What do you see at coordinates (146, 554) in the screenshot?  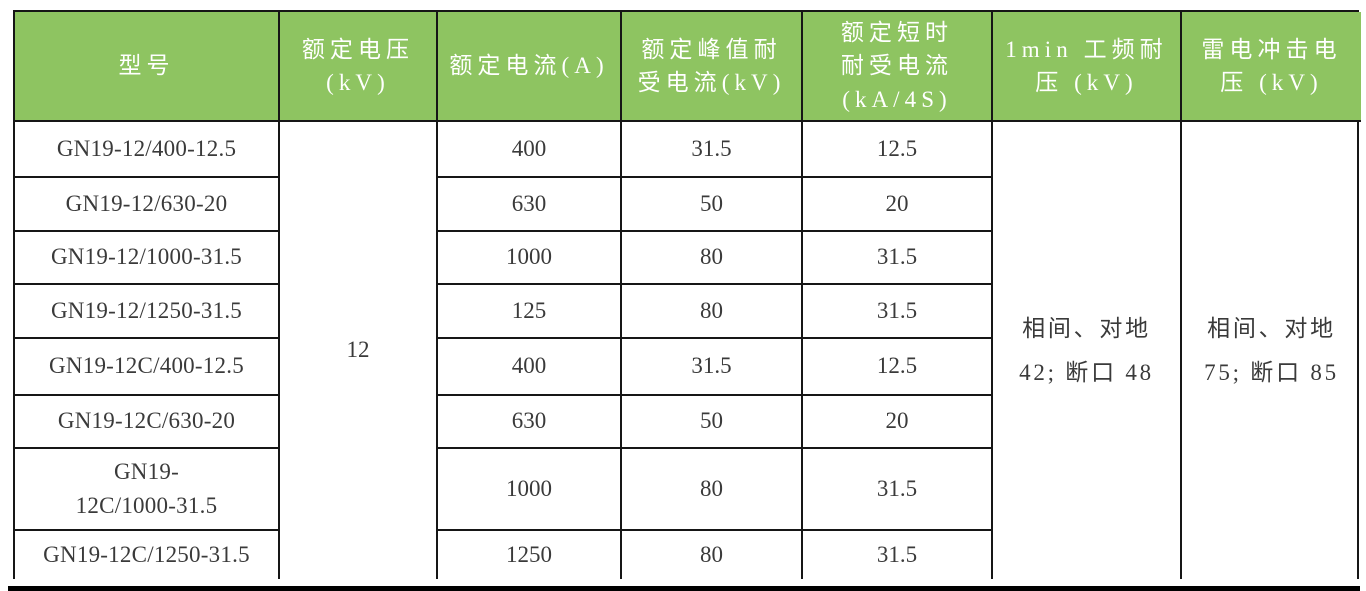 I see `model-cell: GN19-12C/1250-31.5` at bounding box center [146, 554].